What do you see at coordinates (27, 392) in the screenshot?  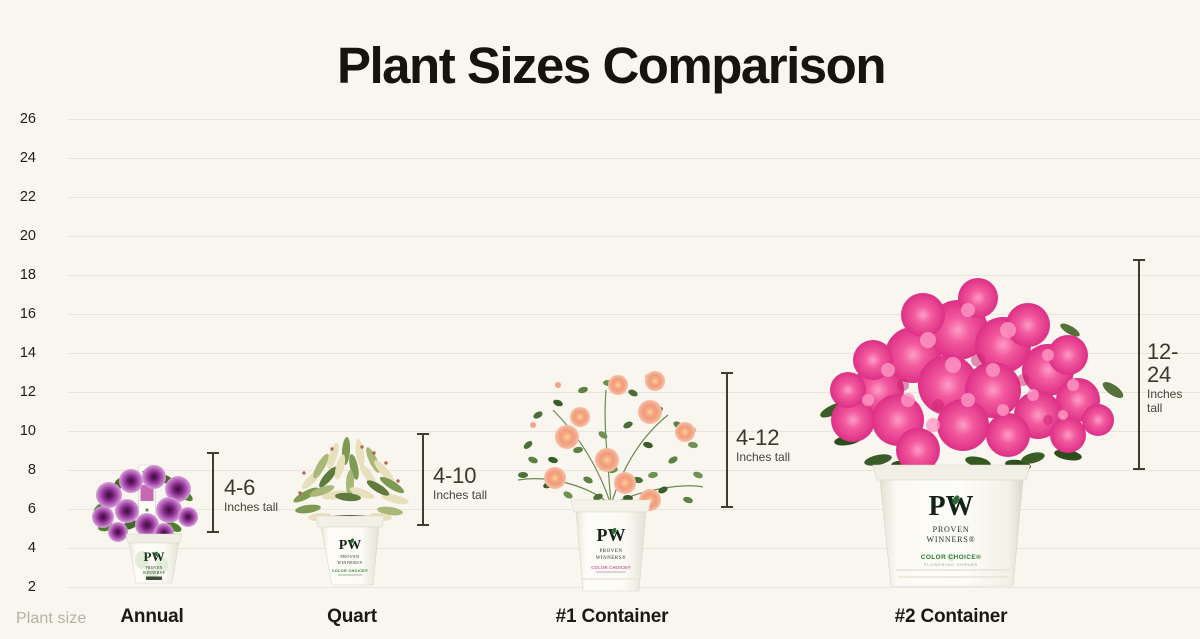 I see `y-tick-label: 12` at bounding box center [27, 392].